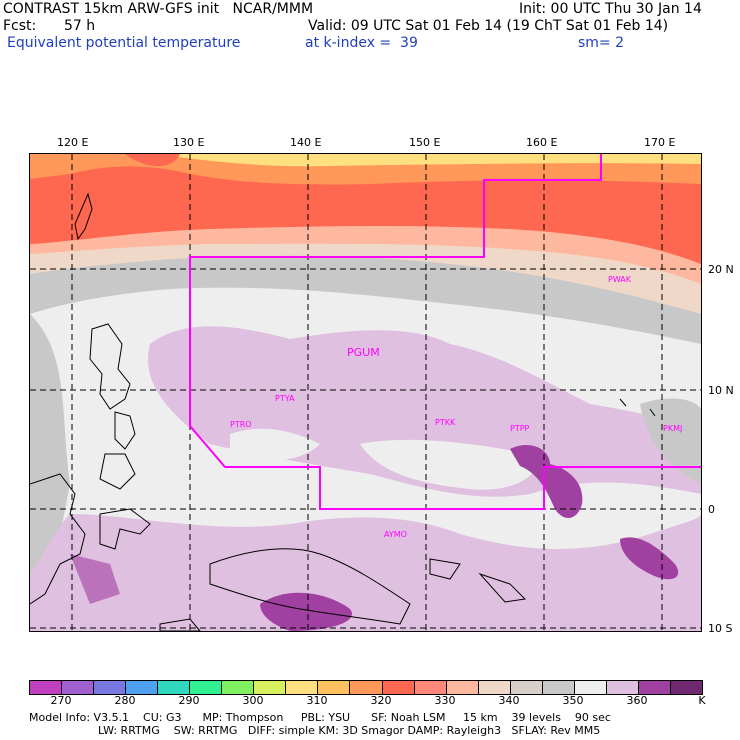  I want to click on station-ptkk: PTKK, so click(445, 422).